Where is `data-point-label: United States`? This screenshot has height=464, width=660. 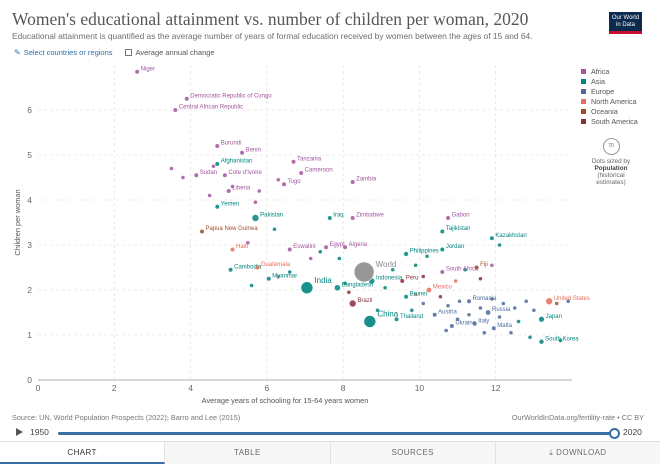
data-point-label: United States is located at coordinates (572, 299).